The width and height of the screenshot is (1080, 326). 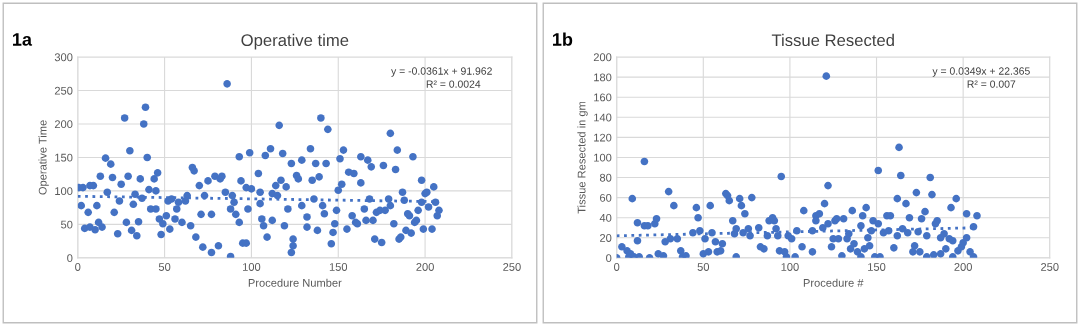 What do you see at coordinates (603, 77) in the screenshot?
I see `y-tick-label: 180` at bounding box center [603, 77].